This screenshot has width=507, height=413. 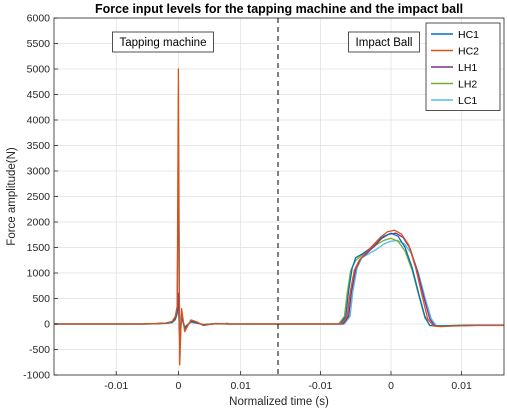 I want to click on series-line-lc1-tapping, so click(x=166, y=317).